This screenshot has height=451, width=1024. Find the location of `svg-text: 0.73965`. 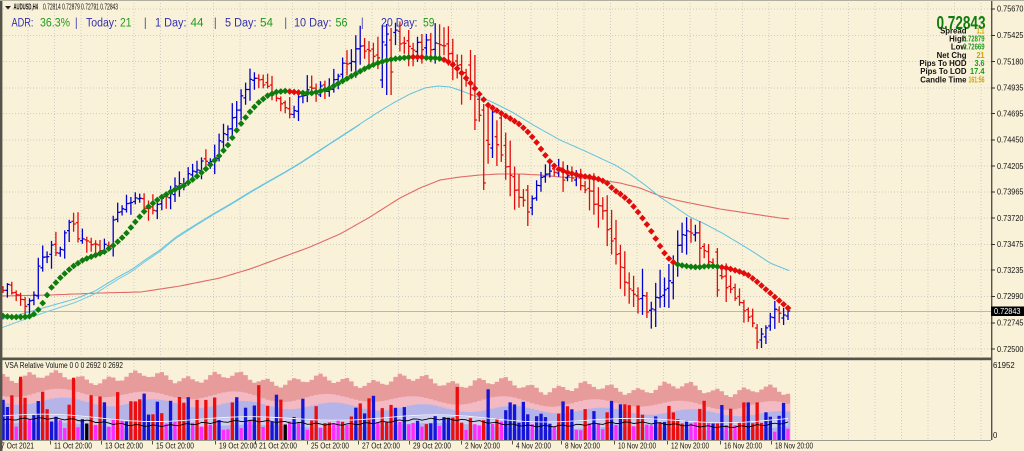

svg-text: 0.73965 is located at coordinates (1010, 192).